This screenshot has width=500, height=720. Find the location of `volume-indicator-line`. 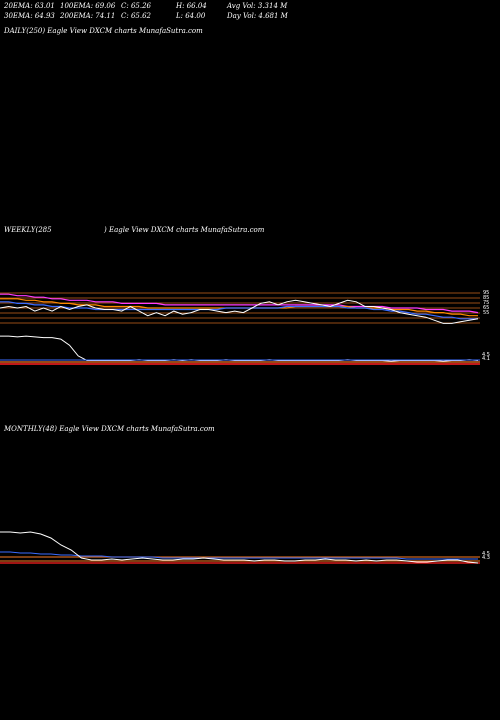

volume-indicator-line is located at coordinates (239, 348).